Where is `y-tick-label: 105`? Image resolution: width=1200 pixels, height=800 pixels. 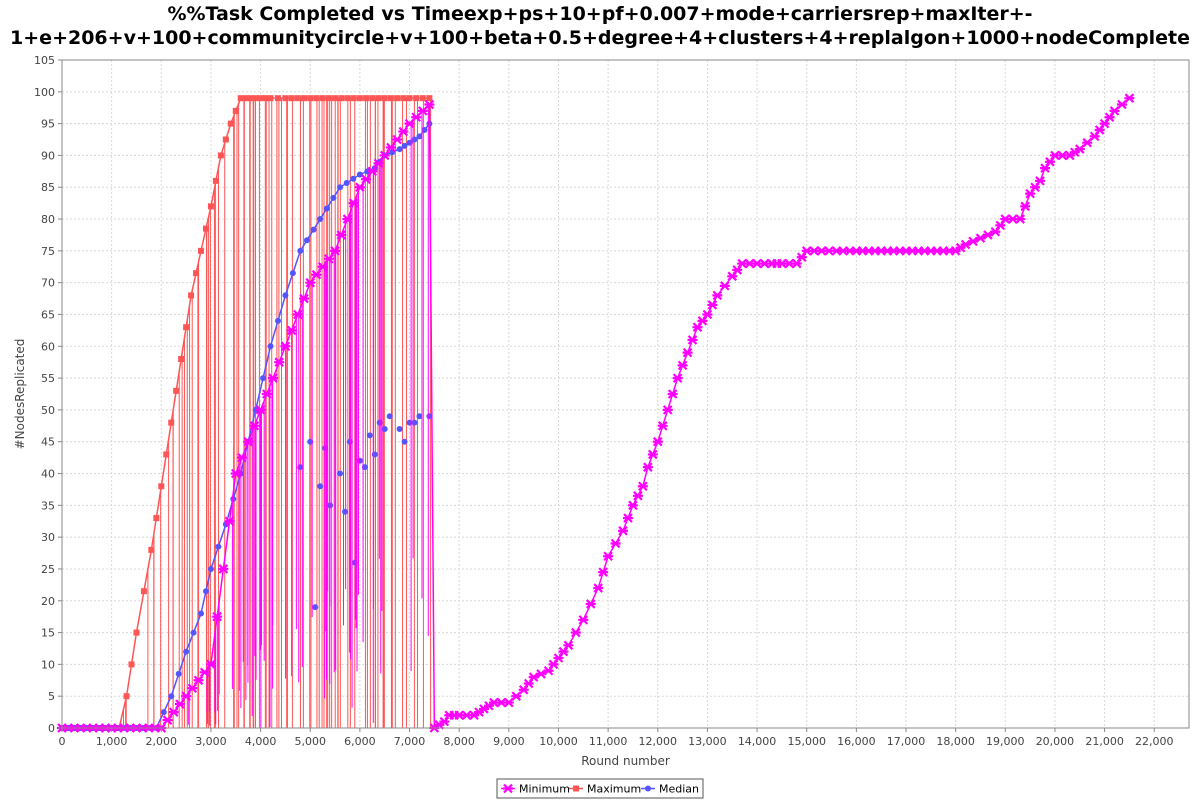
y-tick-label: 105 is located at coordinates (44, 60).